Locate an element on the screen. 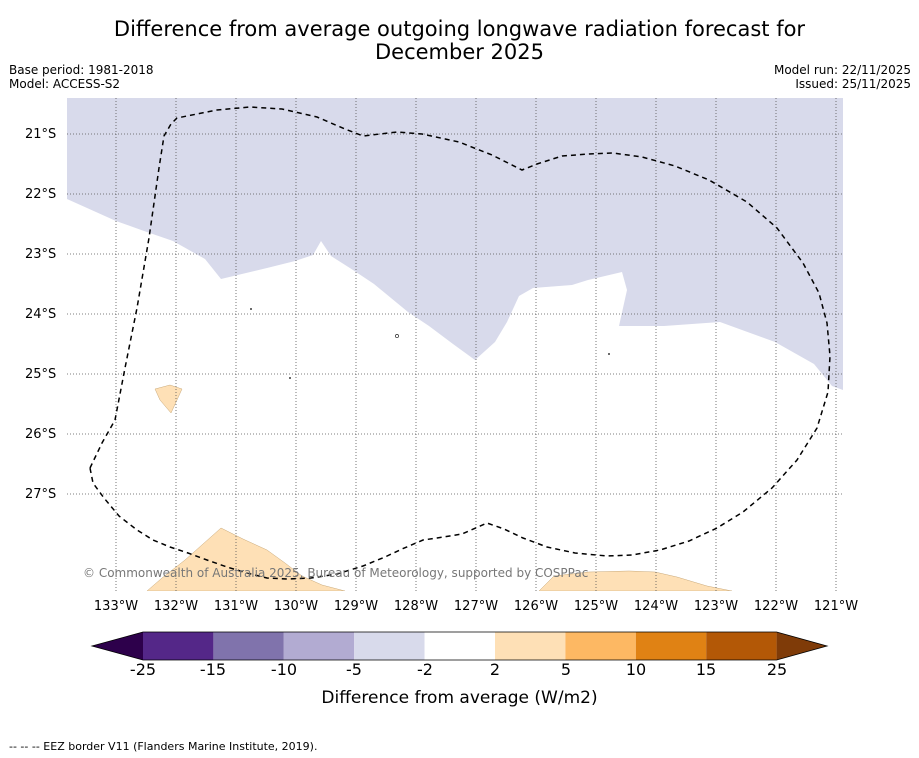 The image size is (919, 758). lat-tick: 25°S is located at coordinates (41, 374).